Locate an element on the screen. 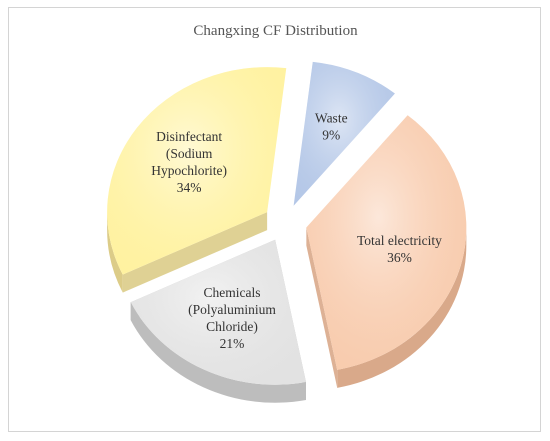  slice-value-0: 9% is located at coordinates (331, 134).